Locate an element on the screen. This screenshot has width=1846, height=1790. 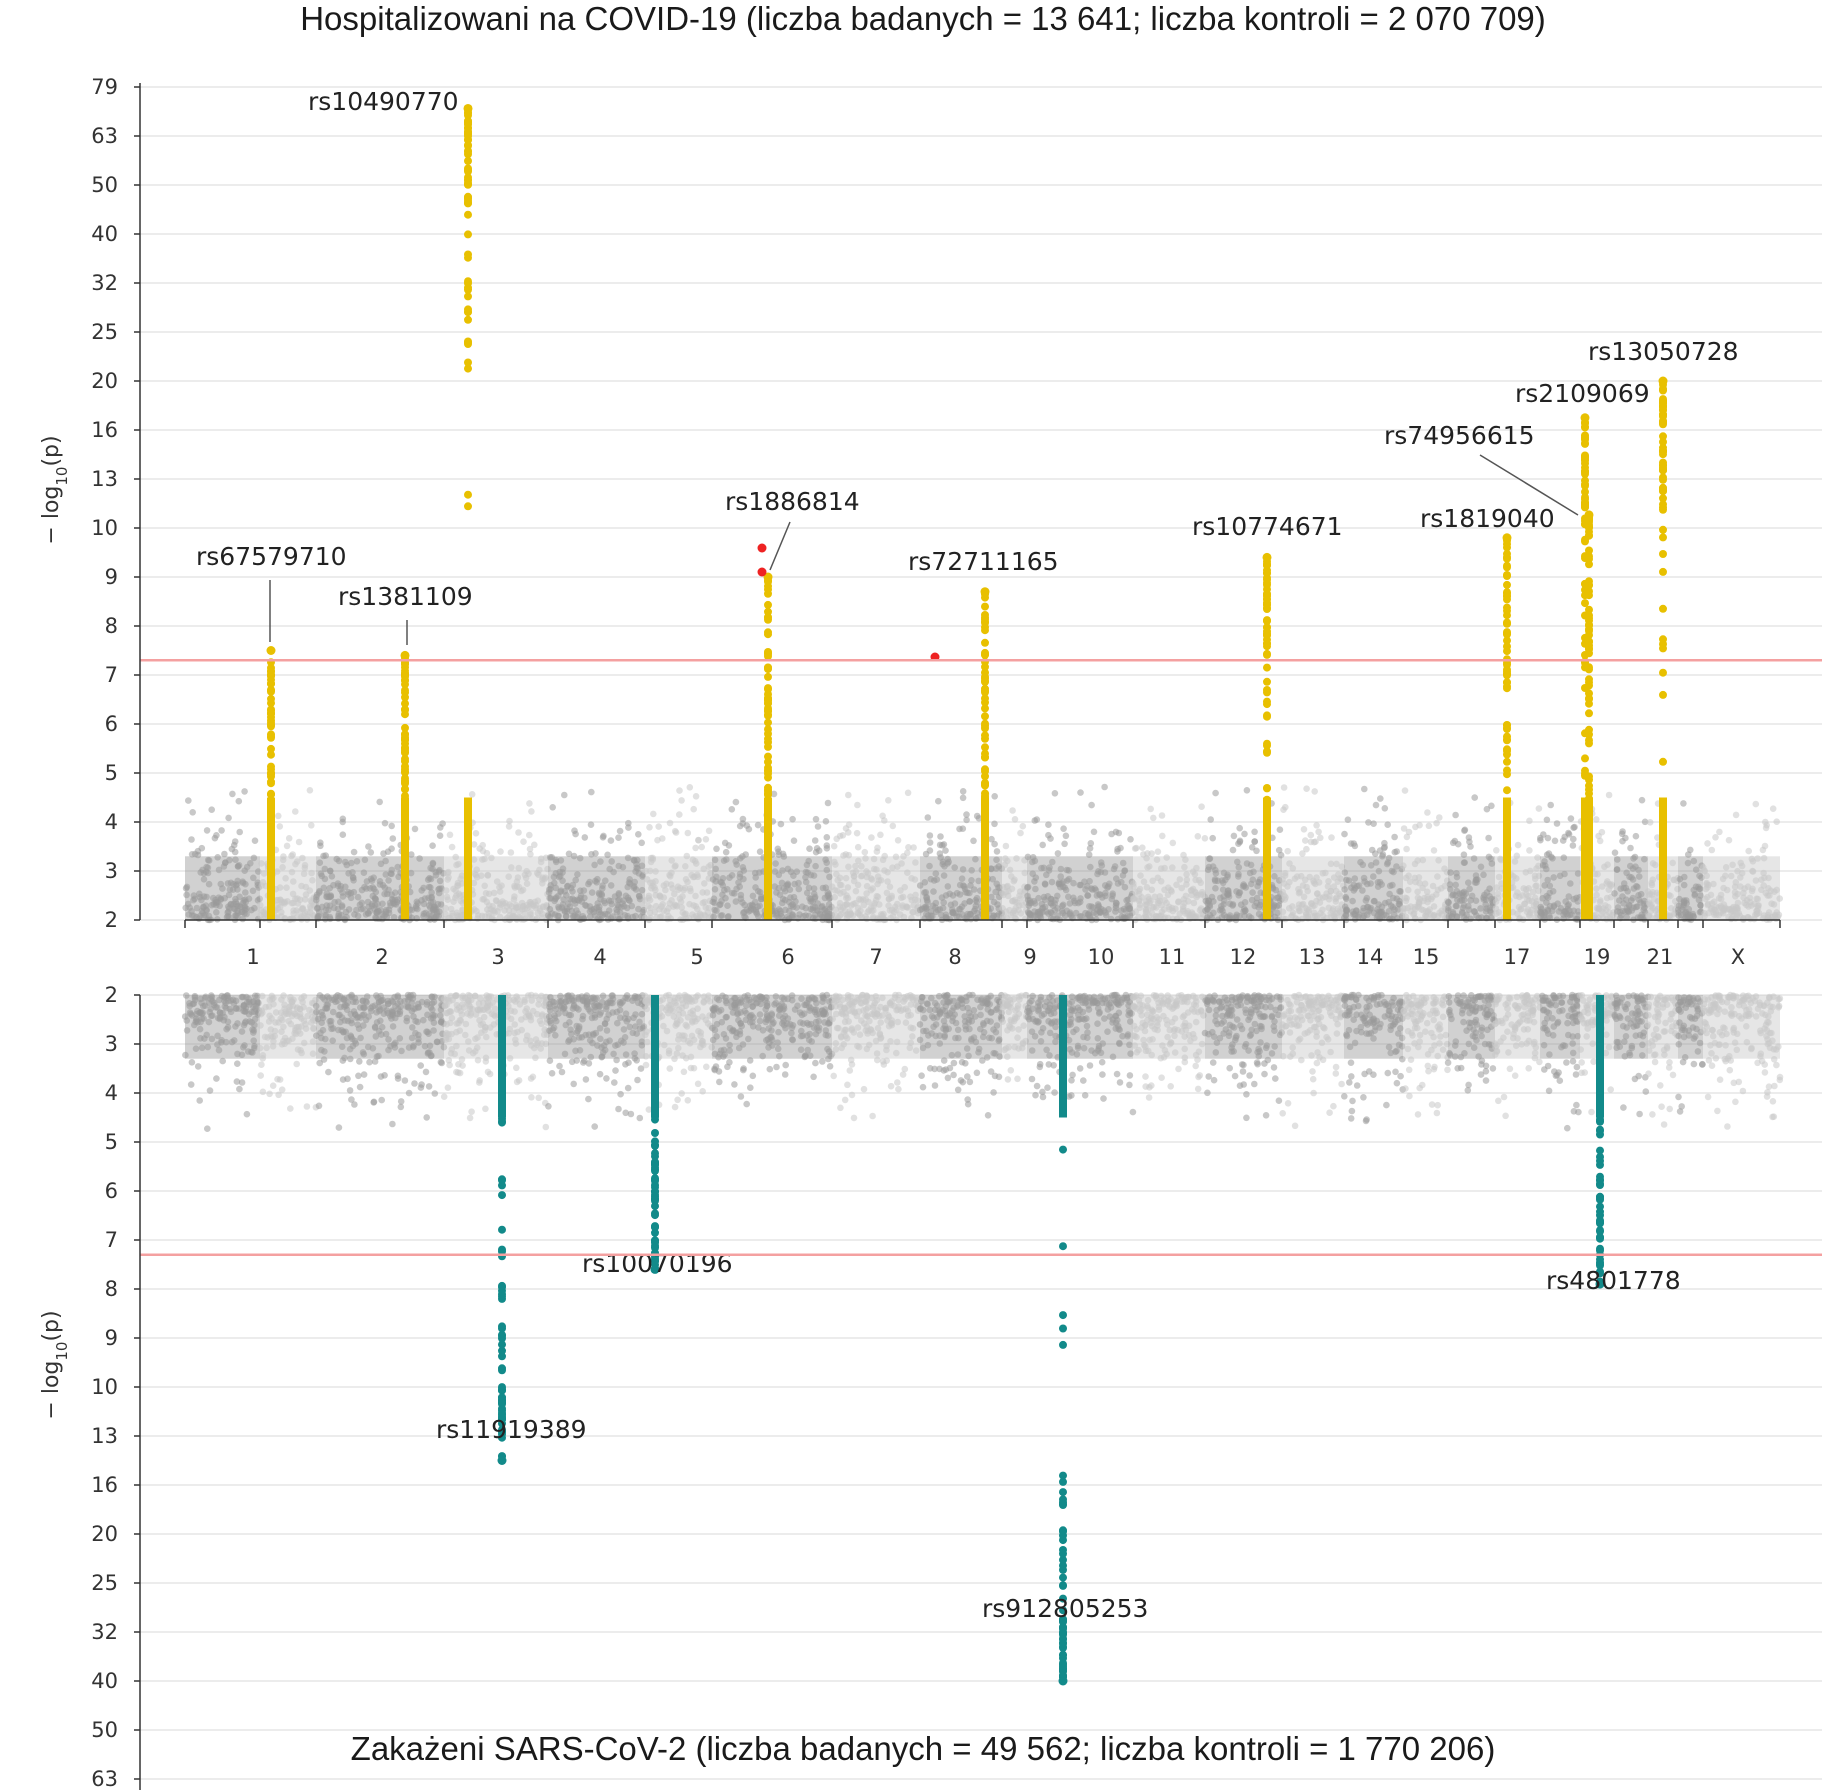
annotation-label: rs10774671 is located at coordinates (1267, 526).